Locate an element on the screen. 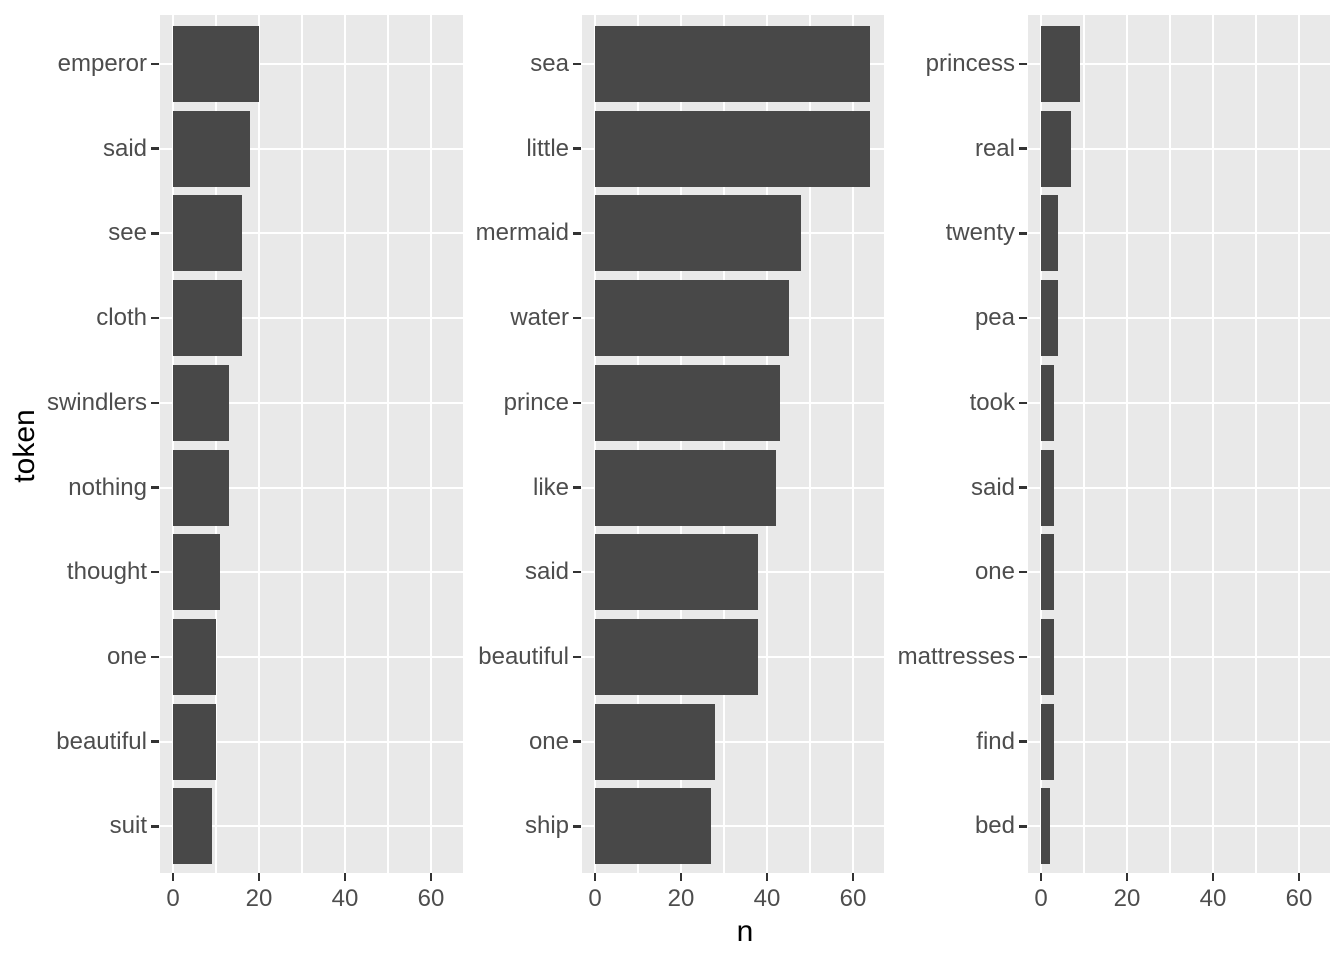  y-tick-label: real is located at coordinates (994, 148).